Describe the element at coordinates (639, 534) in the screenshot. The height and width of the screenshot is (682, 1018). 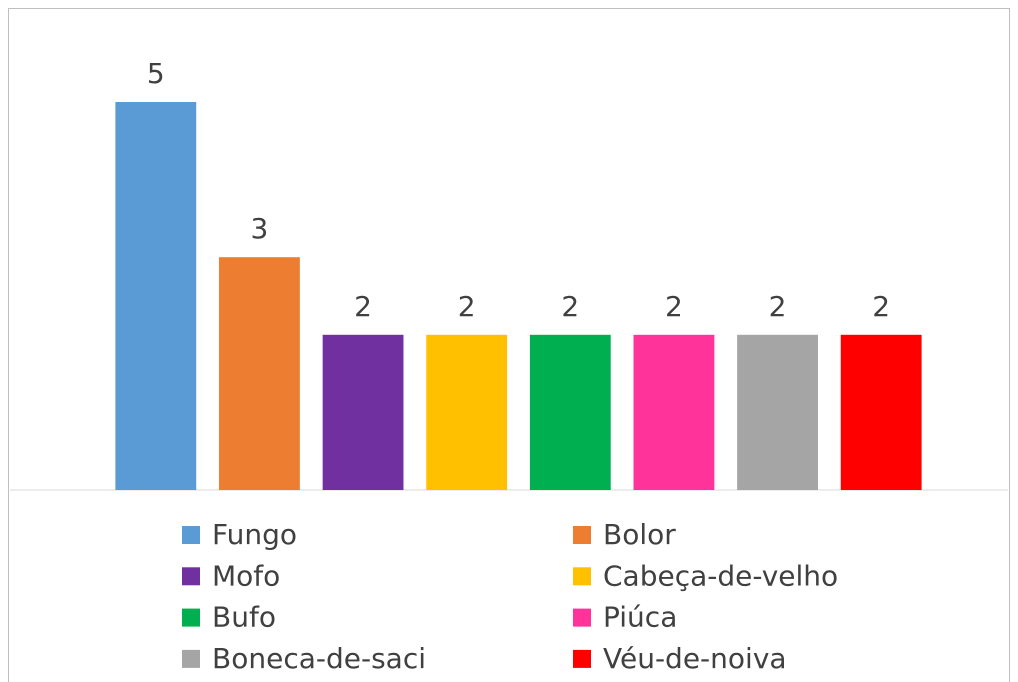
I see `legend-label: Bolor` at that location.